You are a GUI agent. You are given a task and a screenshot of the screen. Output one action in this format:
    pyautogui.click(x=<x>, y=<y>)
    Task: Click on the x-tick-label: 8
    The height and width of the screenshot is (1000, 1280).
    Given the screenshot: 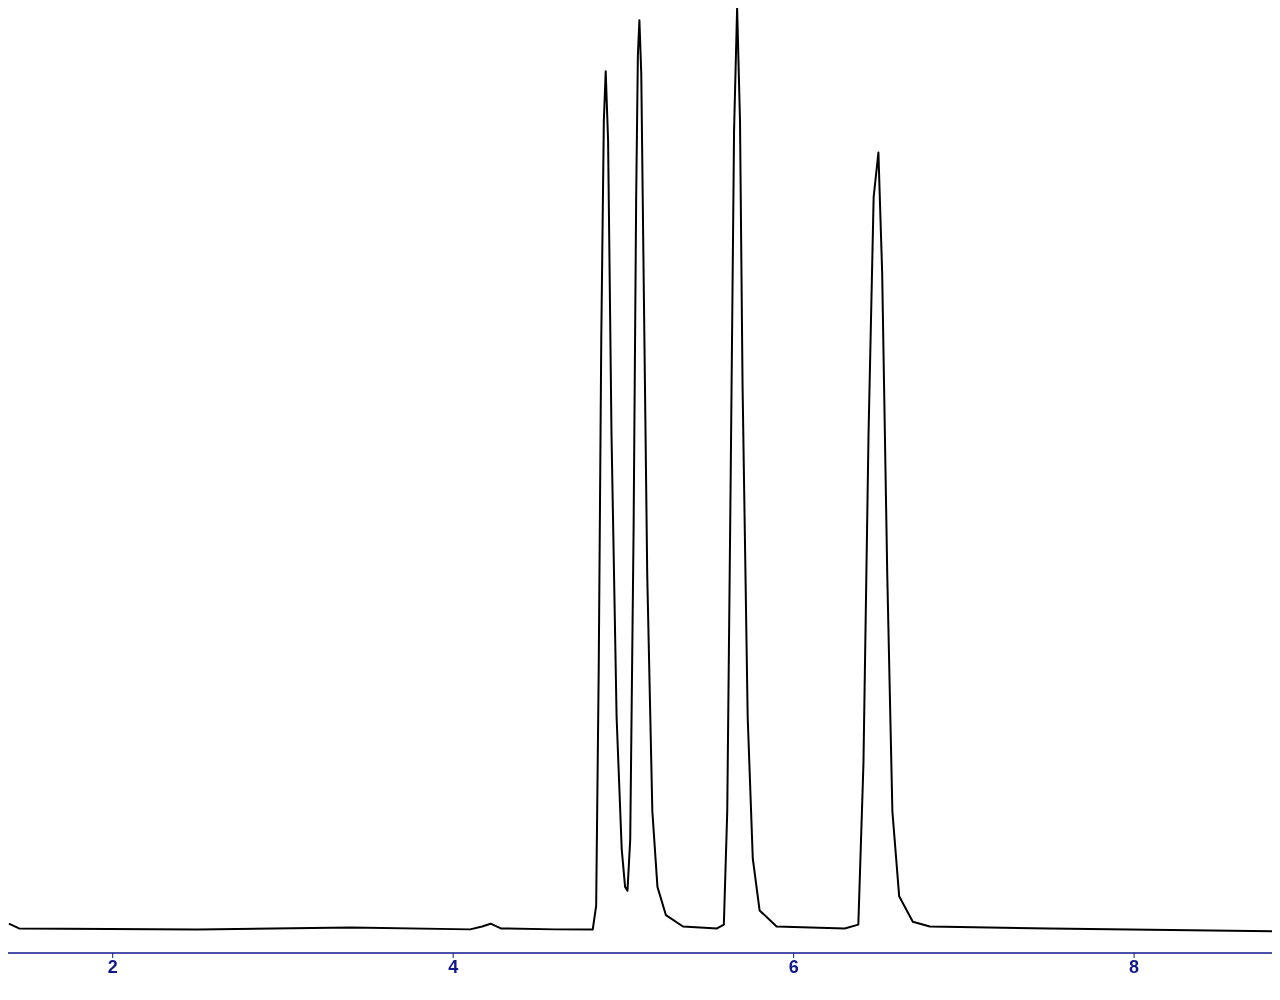 What is the action you would take?
    pyautogui.click(x=1134, y=966)
    